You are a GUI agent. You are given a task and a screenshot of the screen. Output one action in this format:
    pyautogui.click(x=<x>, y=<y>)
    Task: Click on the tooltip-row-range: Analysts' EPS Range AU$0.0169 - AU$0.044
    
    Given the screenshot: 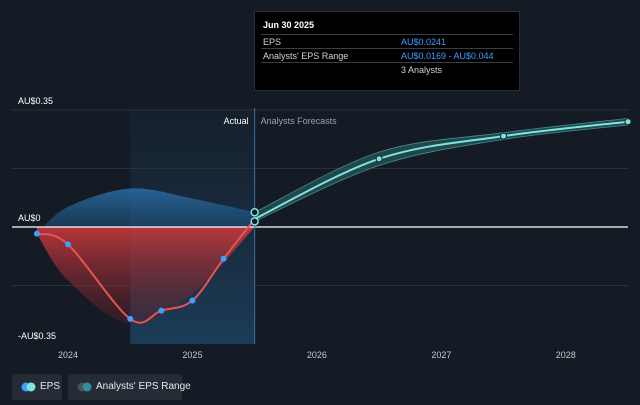 What is the action you would take?
    pyautogui.click(x=387, y=55)
    